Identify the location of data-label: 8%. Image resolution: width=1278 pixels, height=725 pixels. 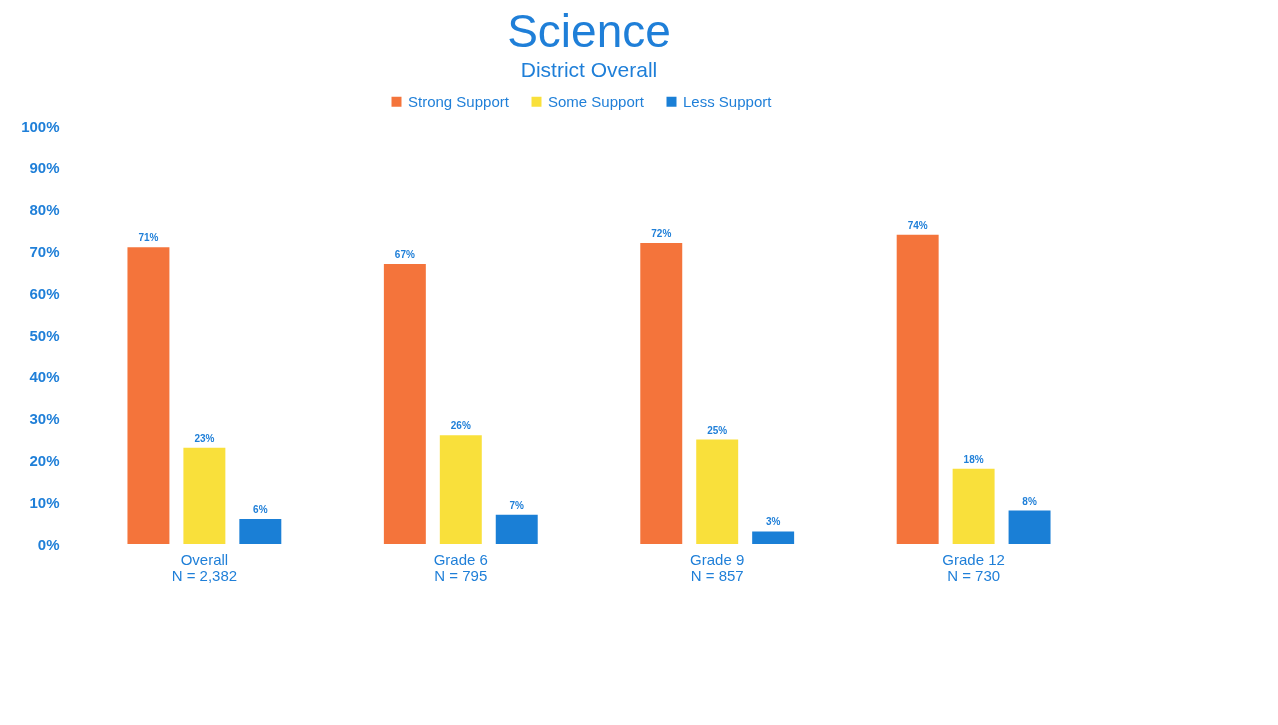
(1029, 501).